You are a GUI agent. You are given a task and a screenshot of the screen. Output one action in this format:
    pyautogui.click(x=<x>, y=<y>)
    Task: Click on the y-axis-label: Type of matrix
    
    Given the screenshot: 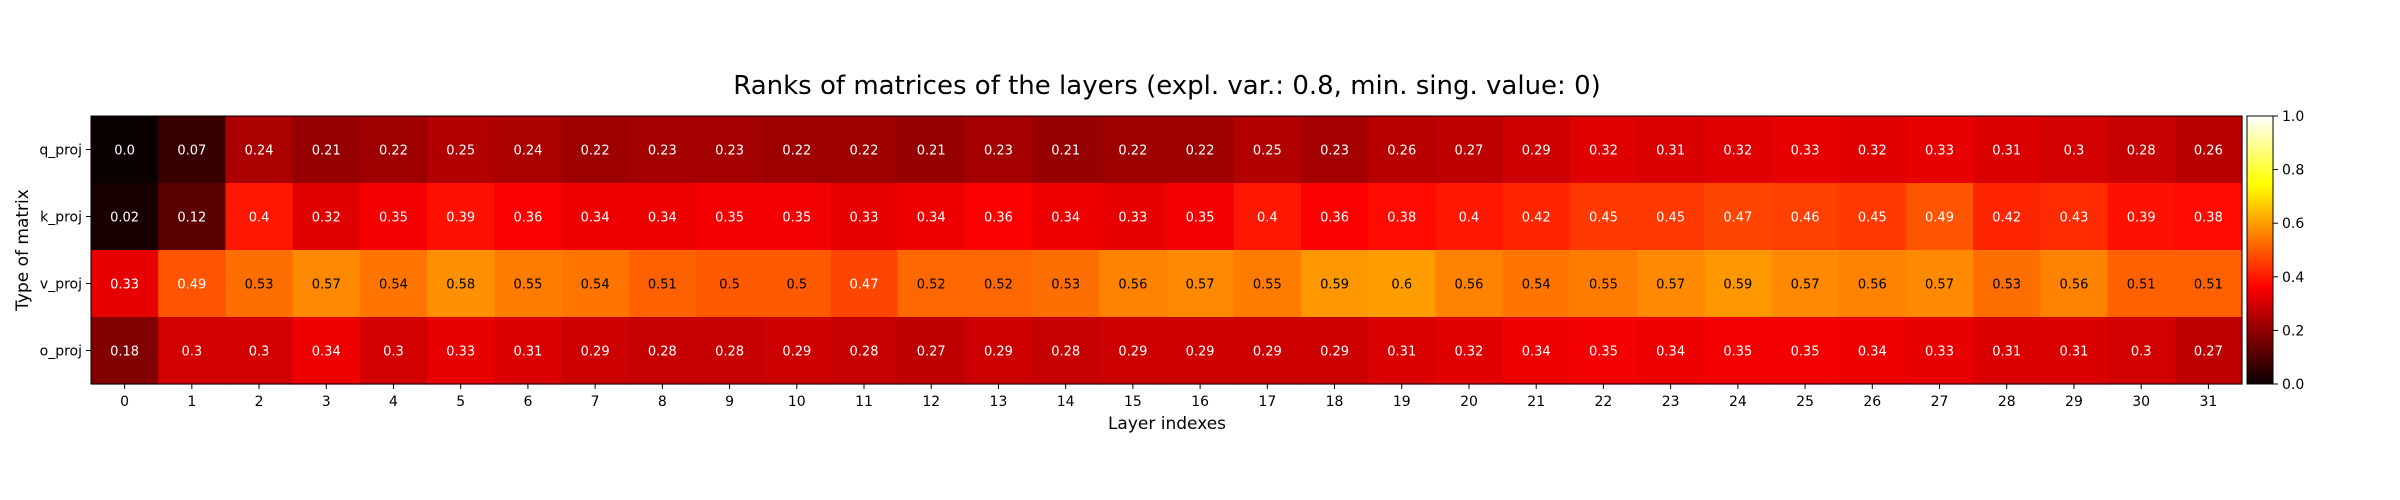 What is the action you would take?
    pyautogui.click(x=23, y=250)
    